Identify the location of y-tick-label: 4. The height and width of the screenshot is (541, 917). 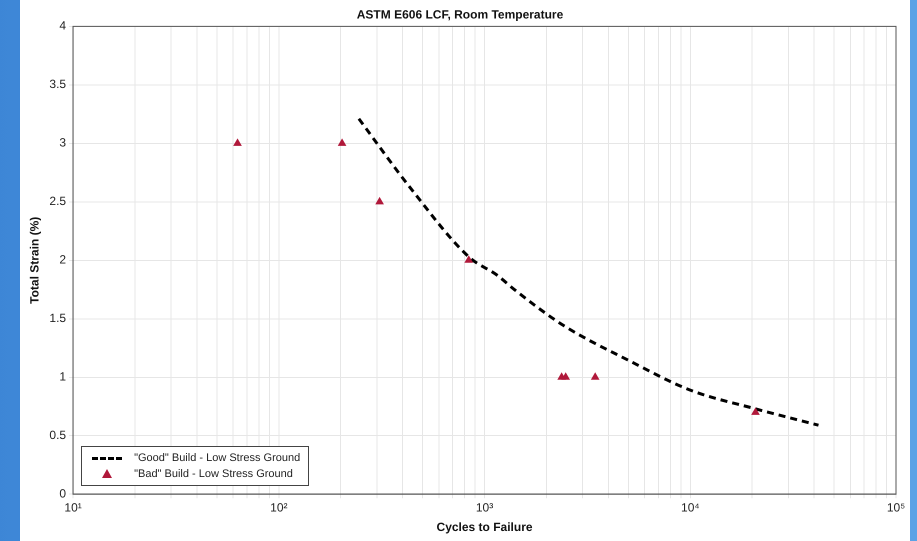
(62, 25).